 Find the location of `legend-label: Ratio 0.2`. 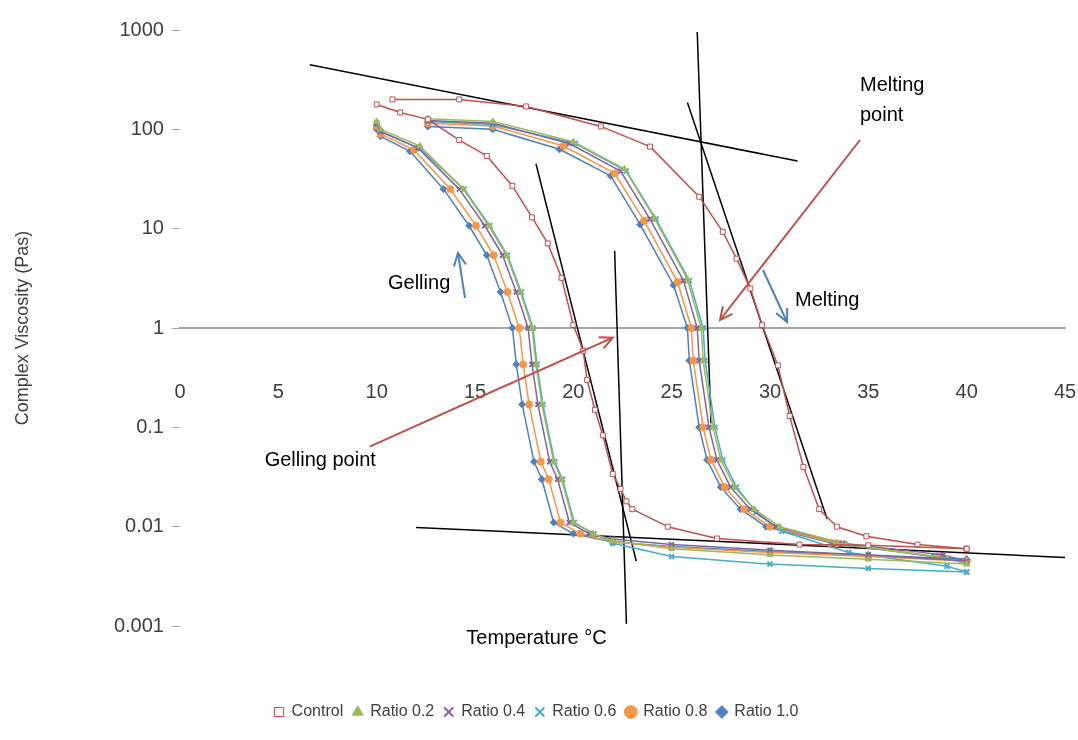

legend-label: Ratio 0.2 is located at coordinates (402, 711).